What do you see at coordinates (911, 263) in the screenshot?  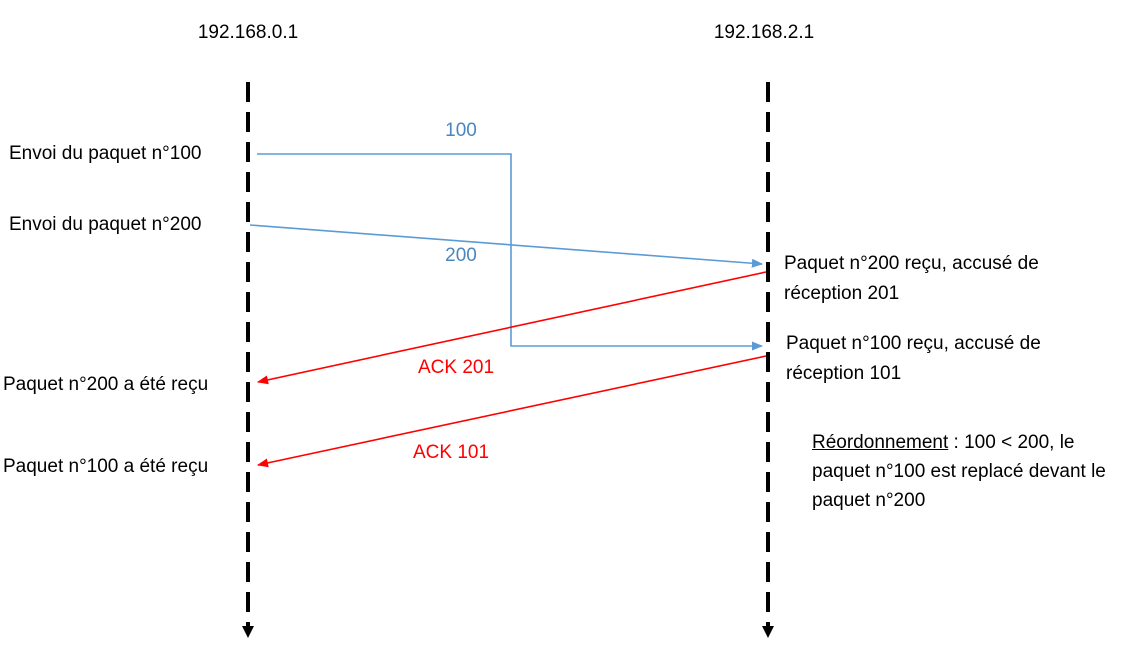 I see `event-recv-200-line1: Paquet n°200 reçu, accusé de` at bounding box center [911, 263].